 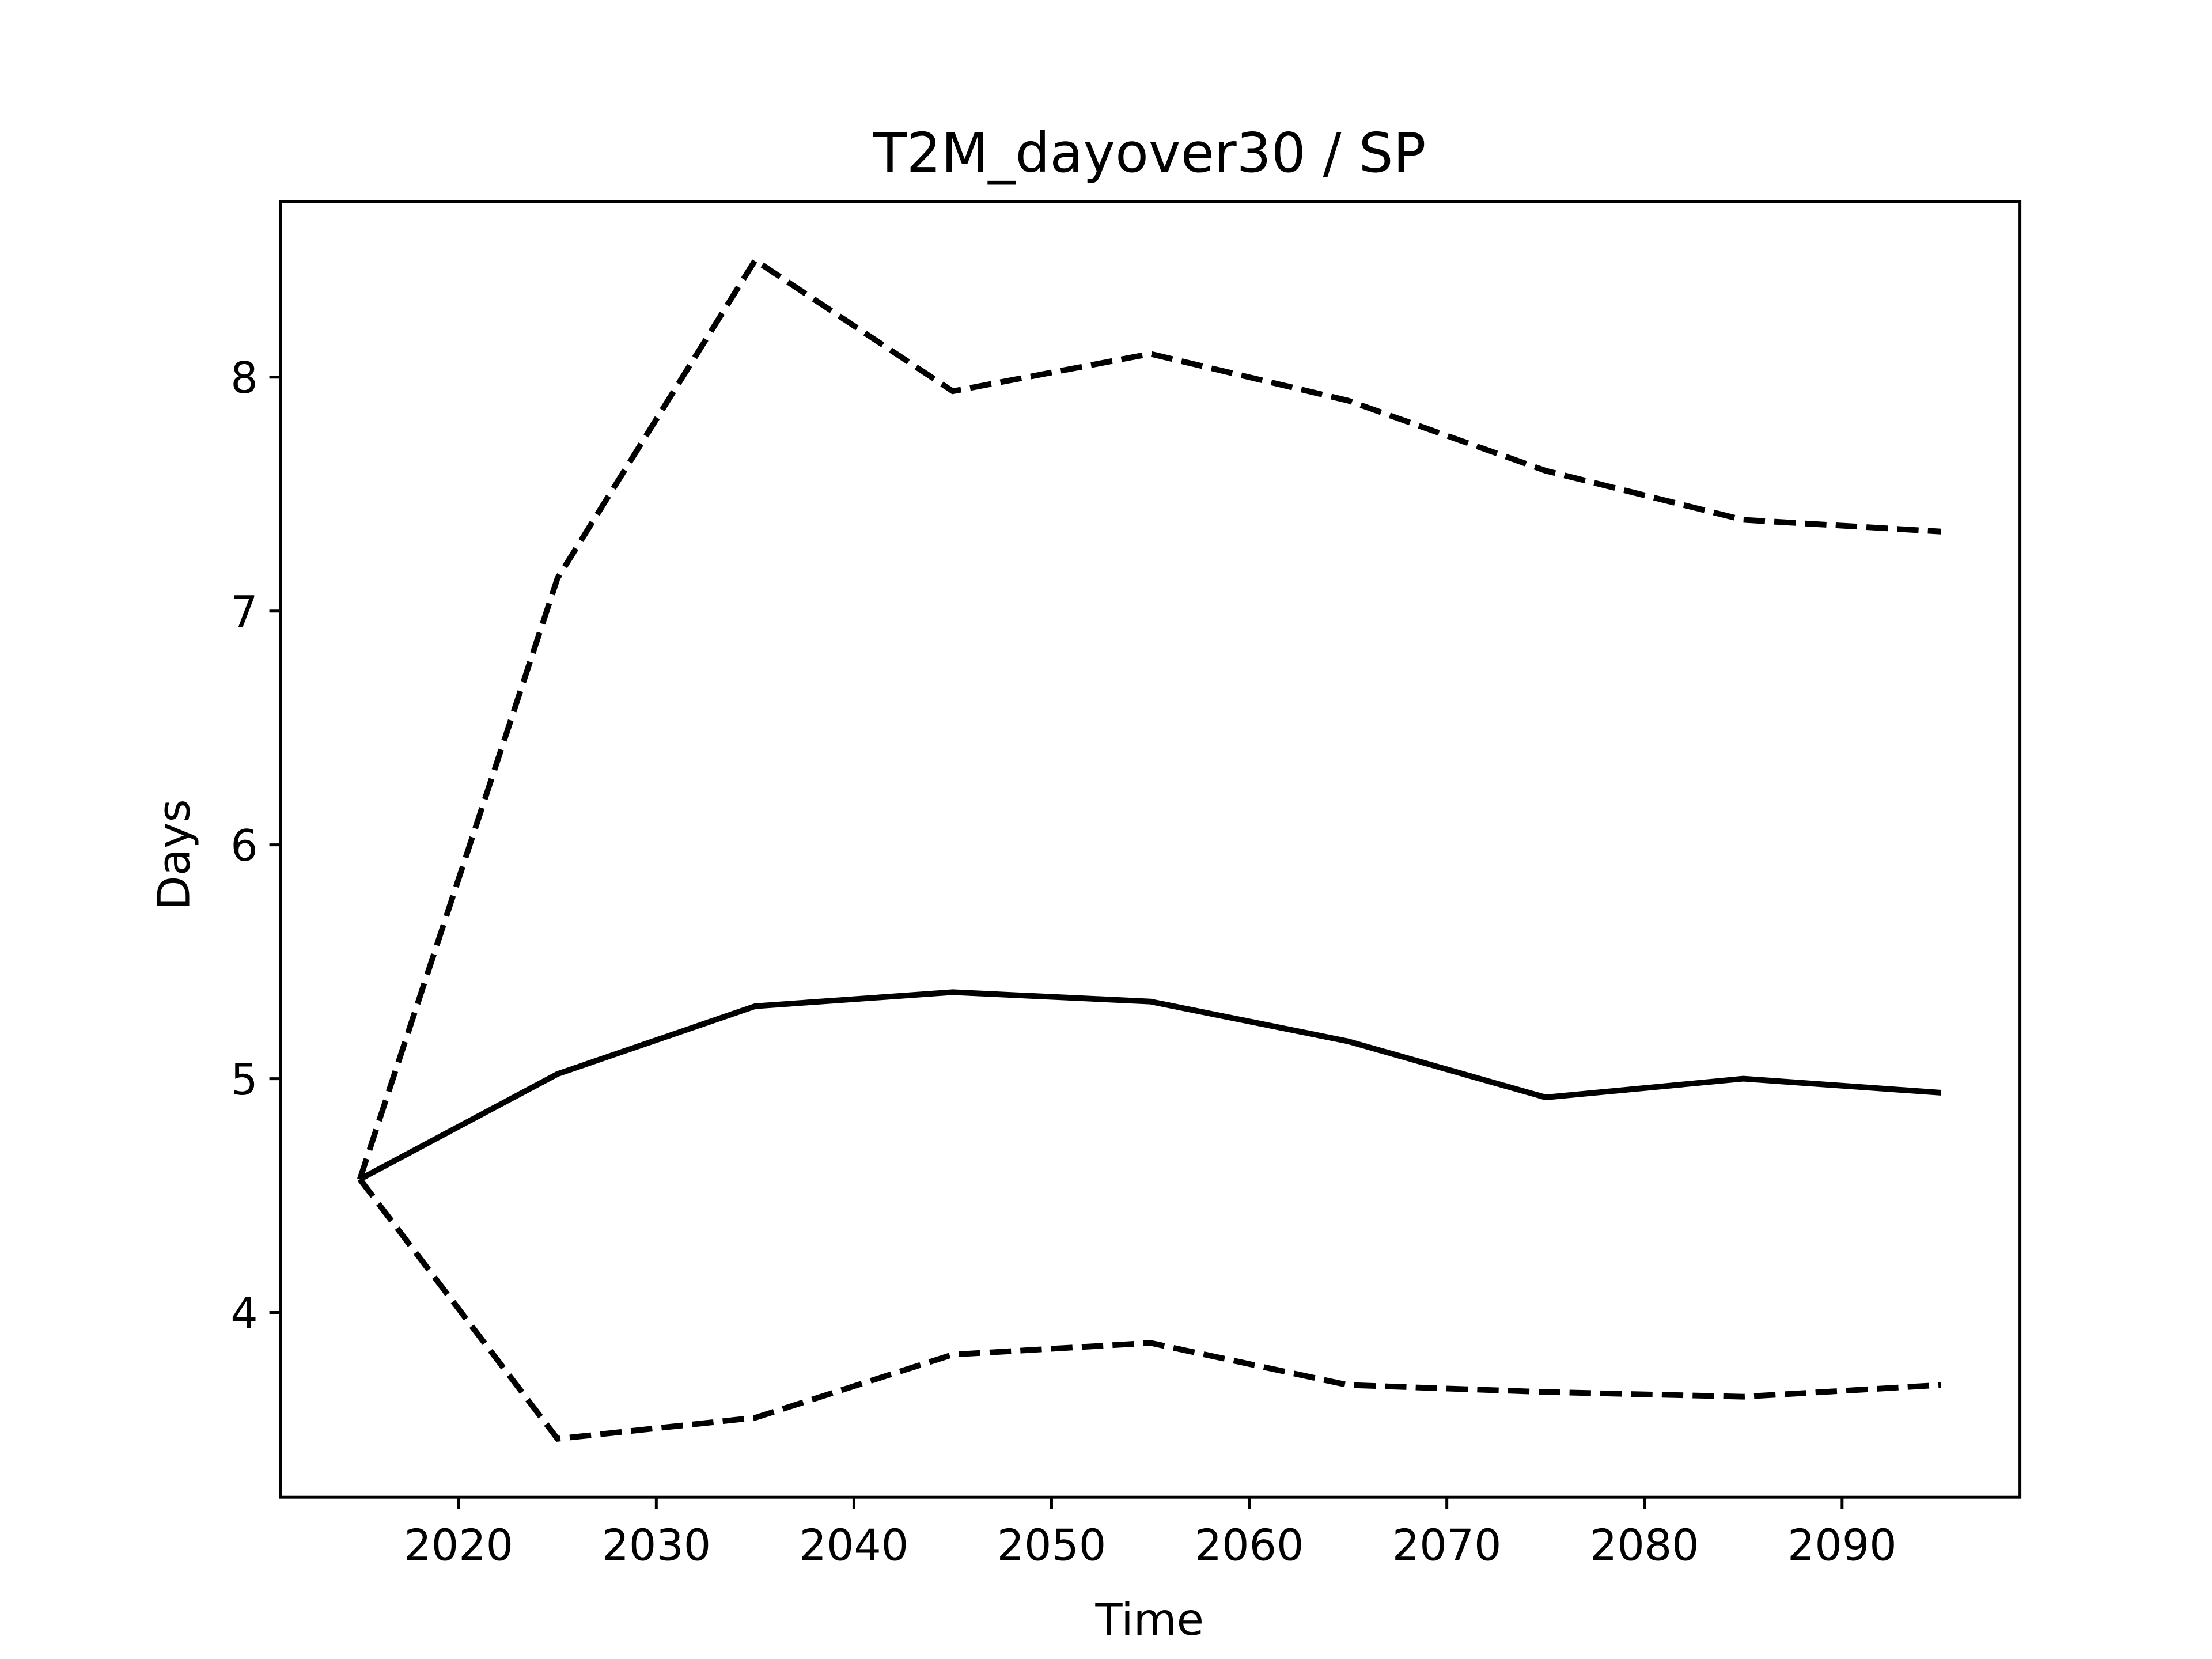 What do you see at coordinates (1644, 1546) in the screenshot?
I see `x-tick-label: 2080` at bounding box center [1644, 1546].